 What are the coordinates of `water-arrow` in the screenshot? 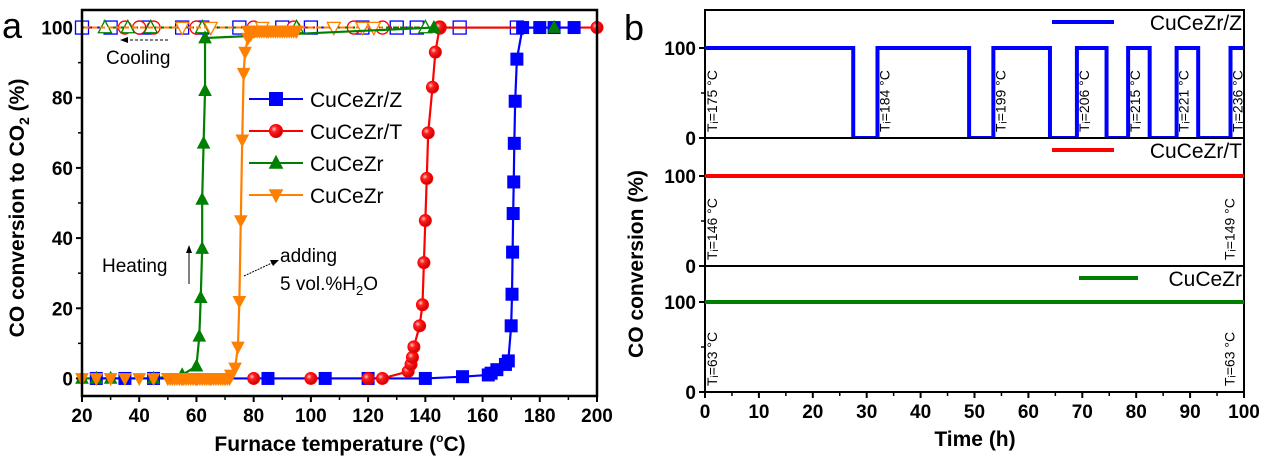 It's located at (259, 269).